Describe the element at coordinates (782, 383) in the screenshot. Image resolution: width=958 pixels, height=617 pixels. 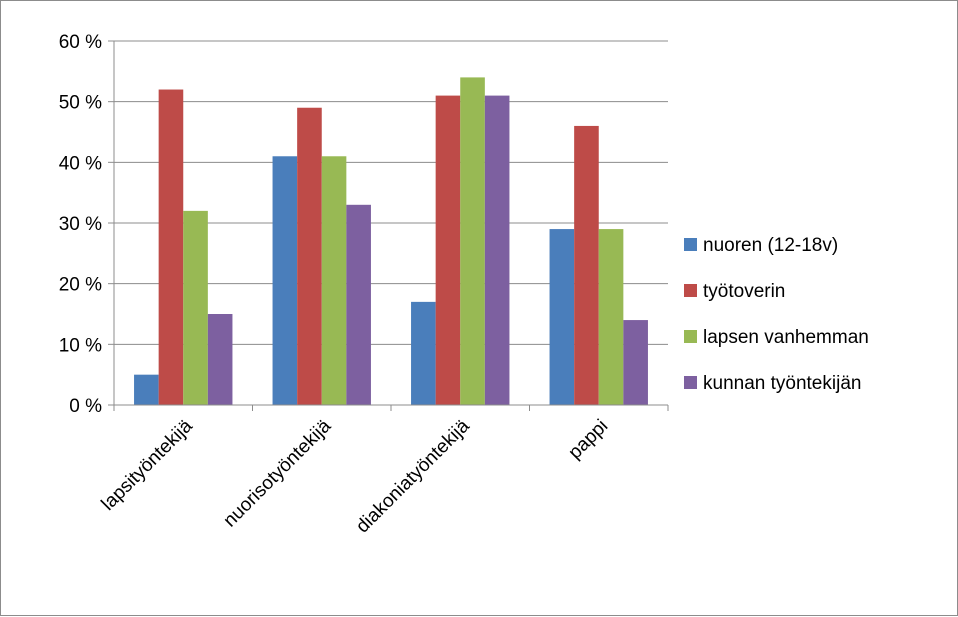
I see `legend-label: kunnan työntekijän` at that location.